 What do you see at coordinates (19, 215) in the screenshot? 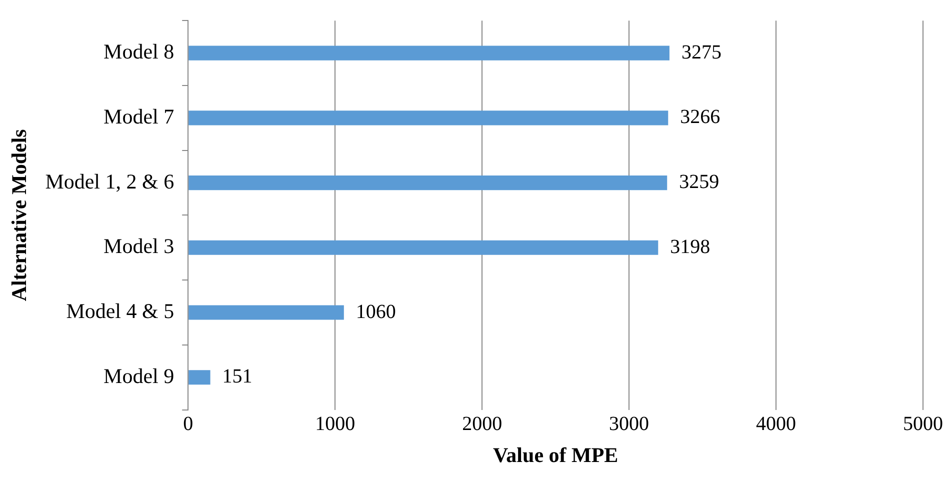
I see `y-axis-title: Alternative Models` at bounding box center [19, 215].